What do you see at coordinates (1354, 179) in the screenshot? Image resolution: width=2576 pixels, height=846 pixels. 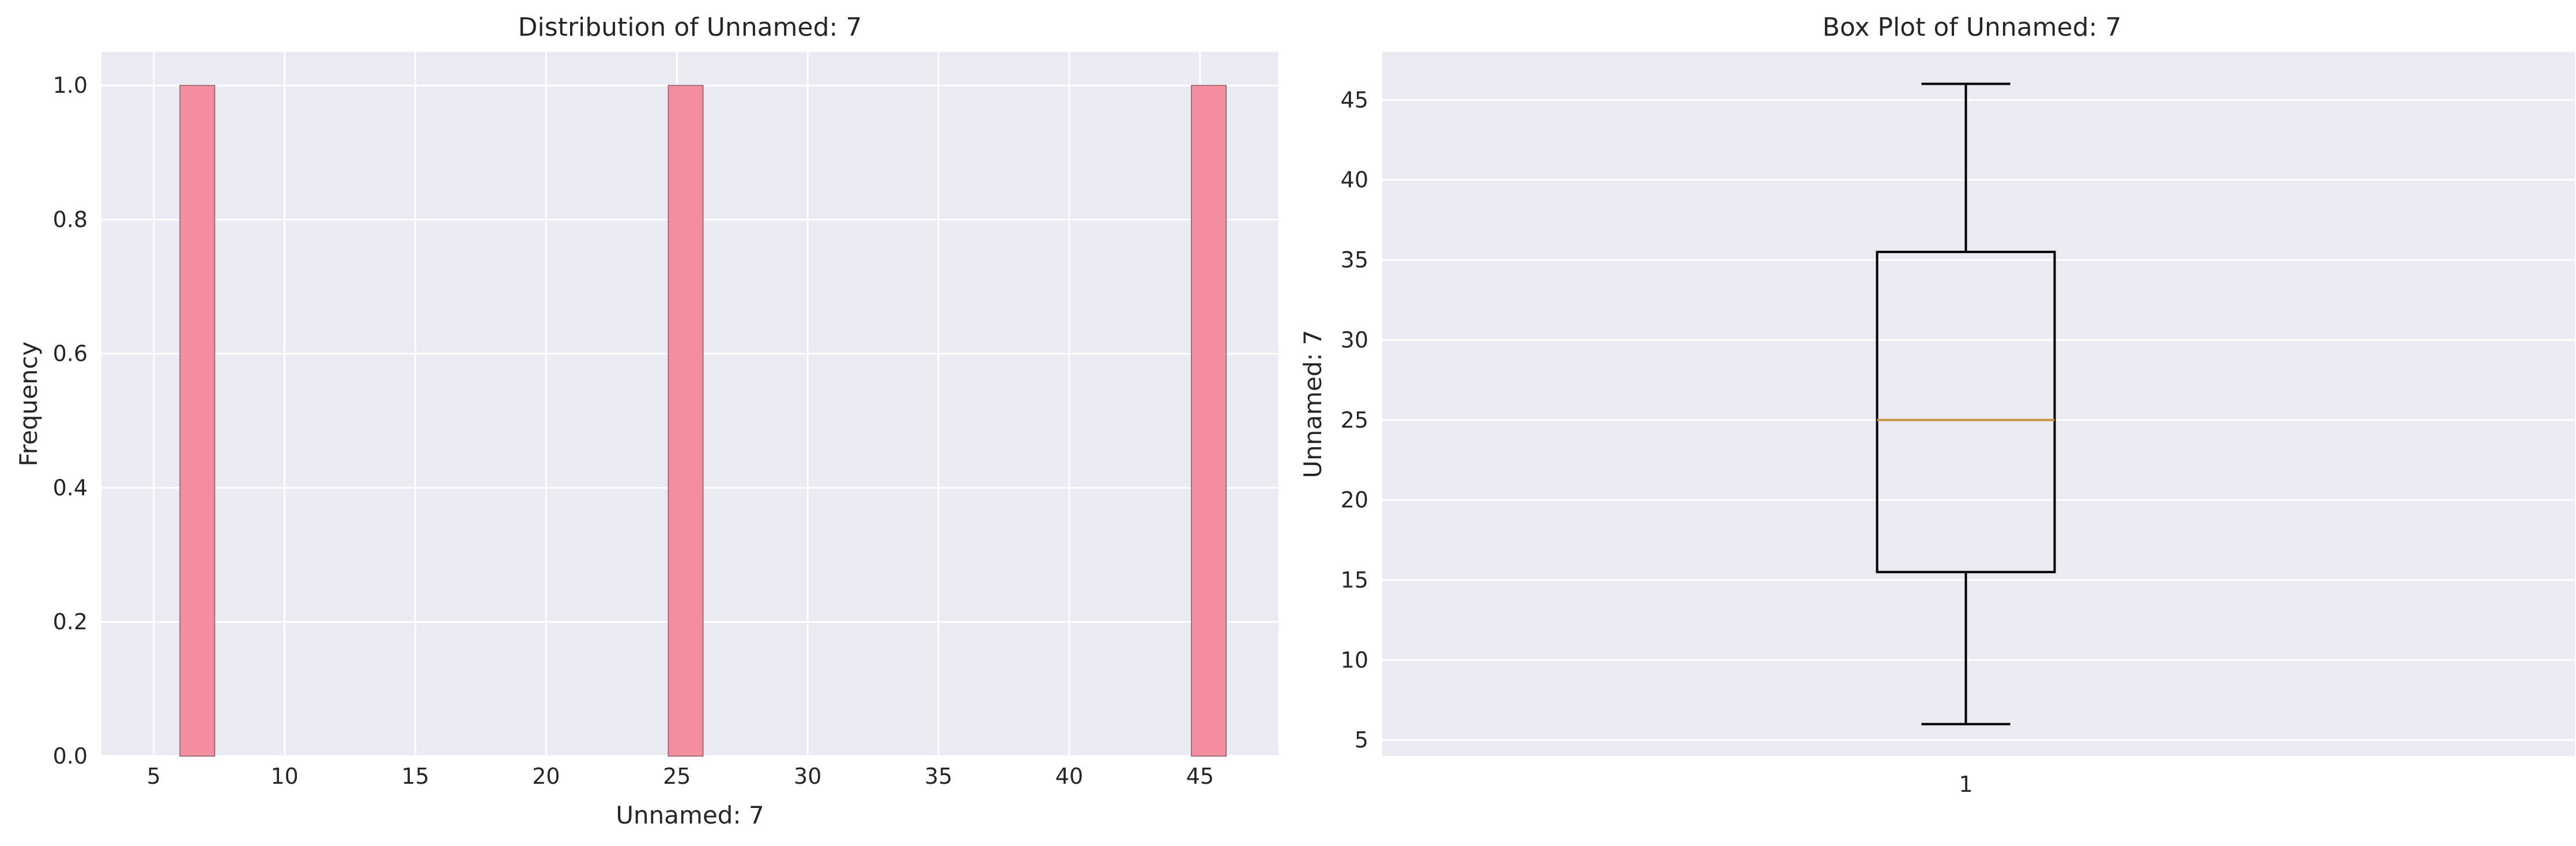 I see `boxplot-y-tick-label: 40` at bounding box center [1354, 179].